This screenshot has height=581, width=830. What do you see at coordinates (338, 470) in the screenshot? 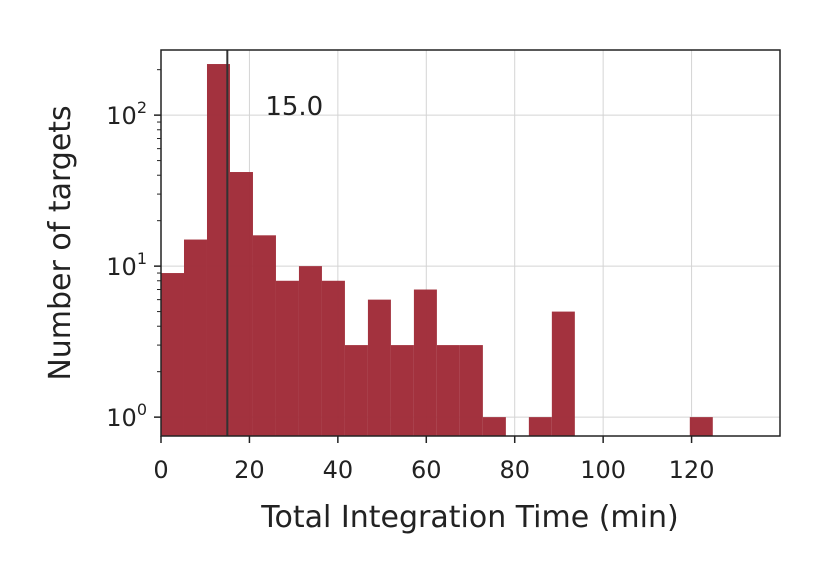
I see `x-tick-label: 40` at bounding box center [338, 470].